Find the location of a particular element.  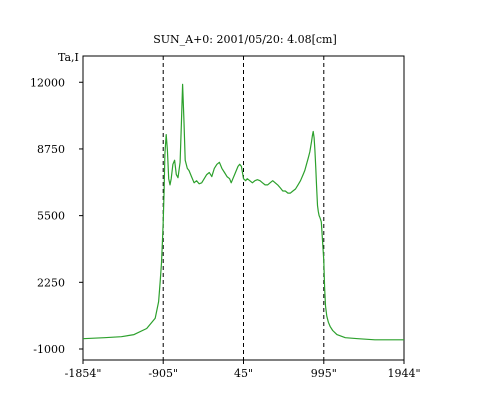

y-axis: 12000 8750 5500 2250 -1000 is located at coordinates (56, 216).